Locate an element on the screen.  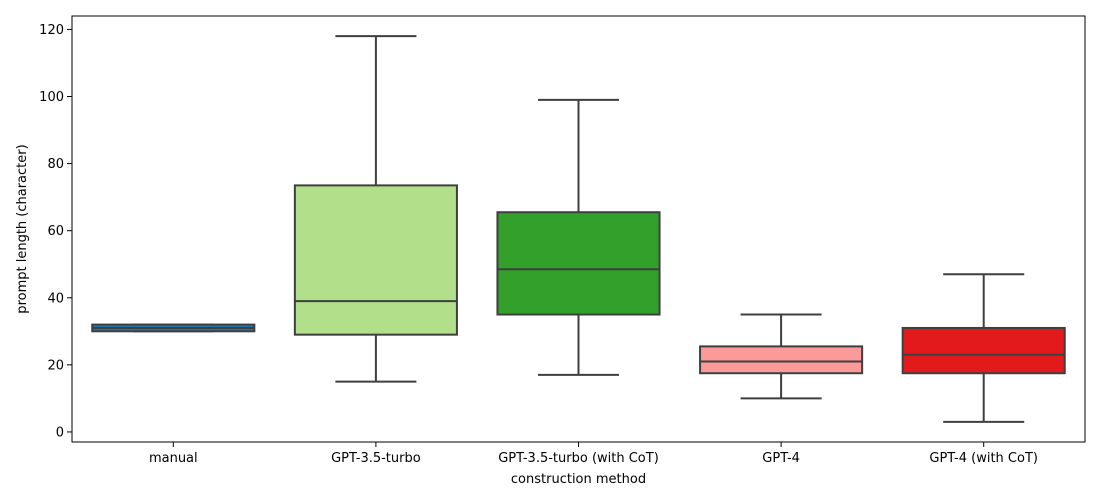
y-tick-label: 100 is located at coordinates (51, 97).